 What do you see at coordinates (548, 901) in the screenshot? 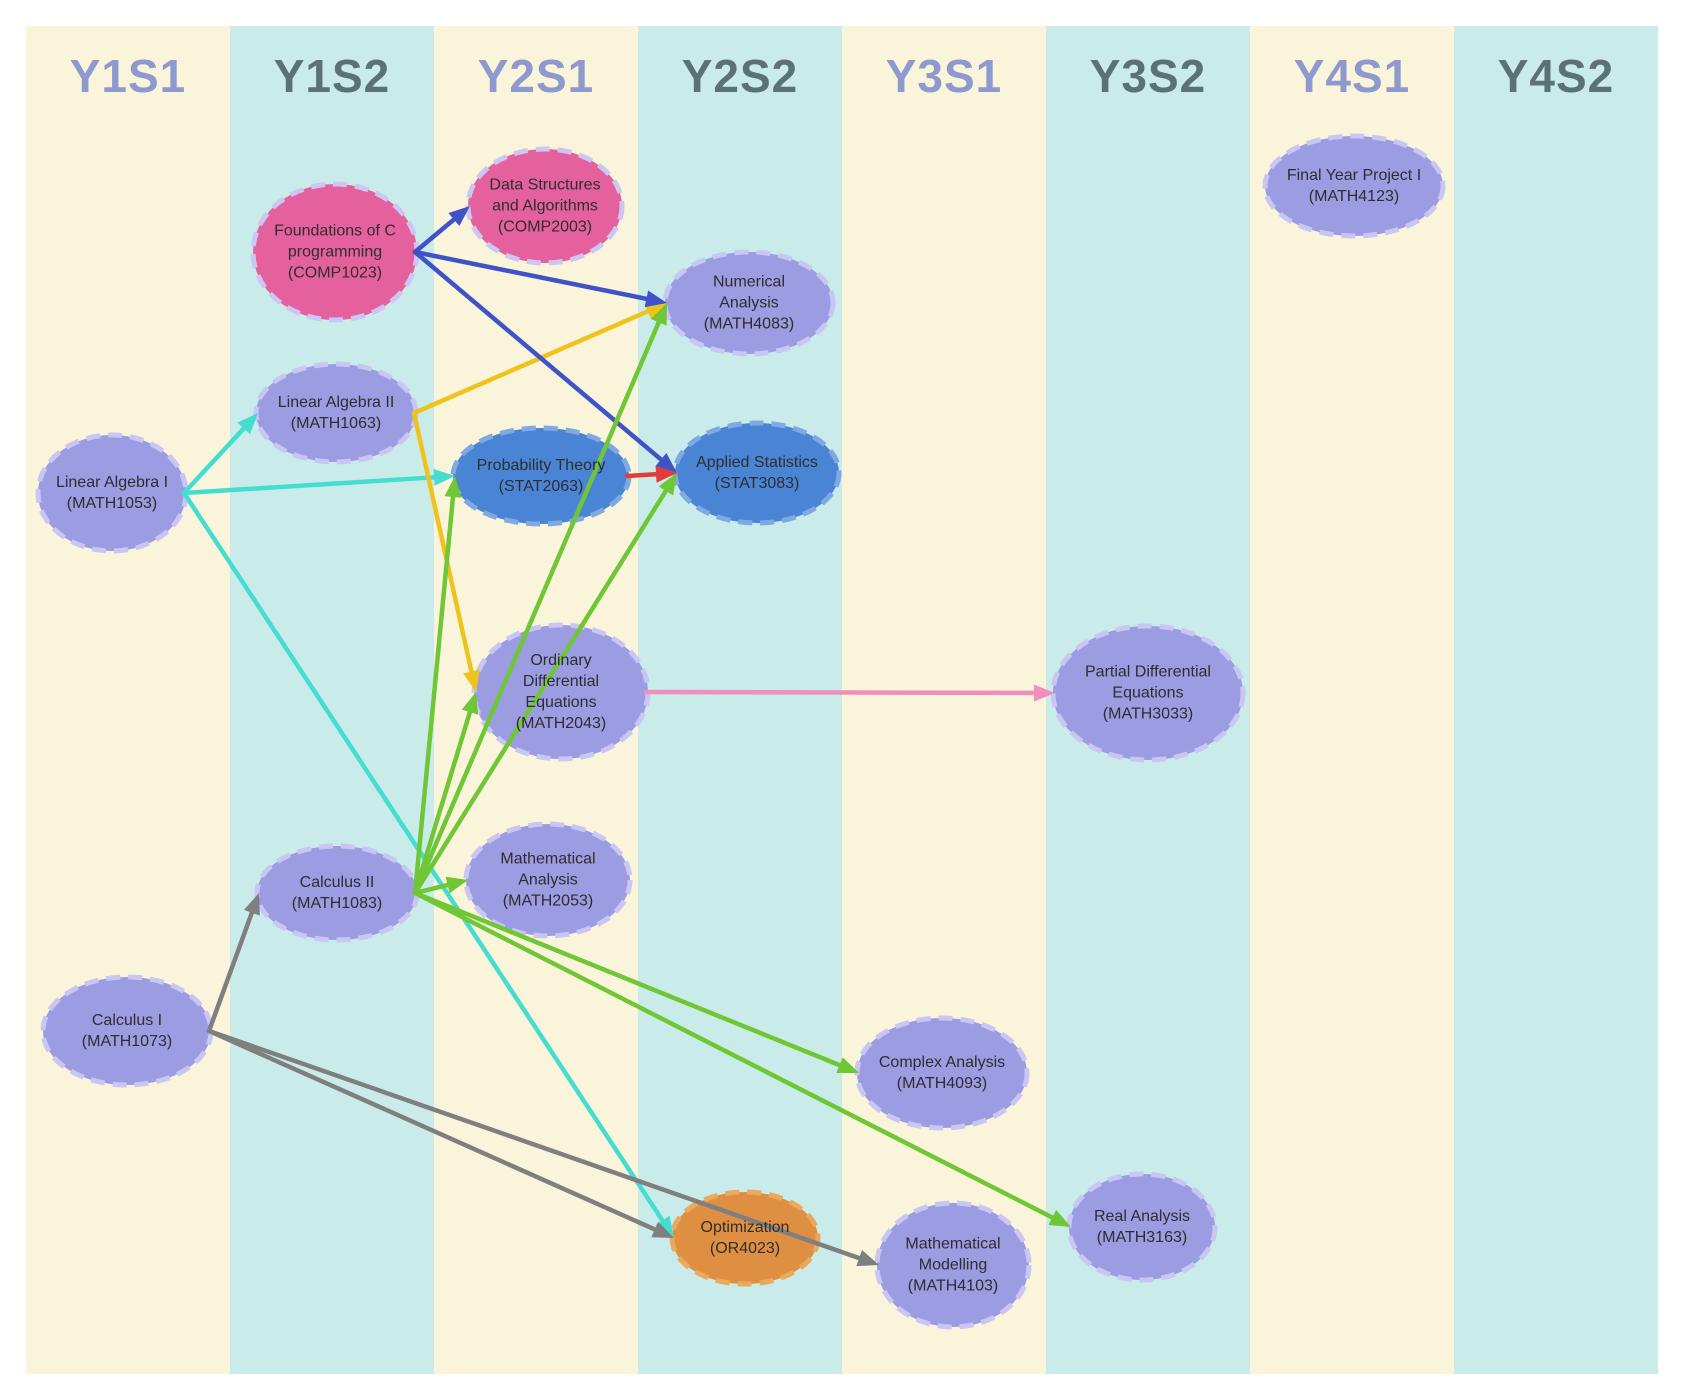
I see `course-label-MATH2053-line3: (MATH2053)` at bounding box center [548, 901].